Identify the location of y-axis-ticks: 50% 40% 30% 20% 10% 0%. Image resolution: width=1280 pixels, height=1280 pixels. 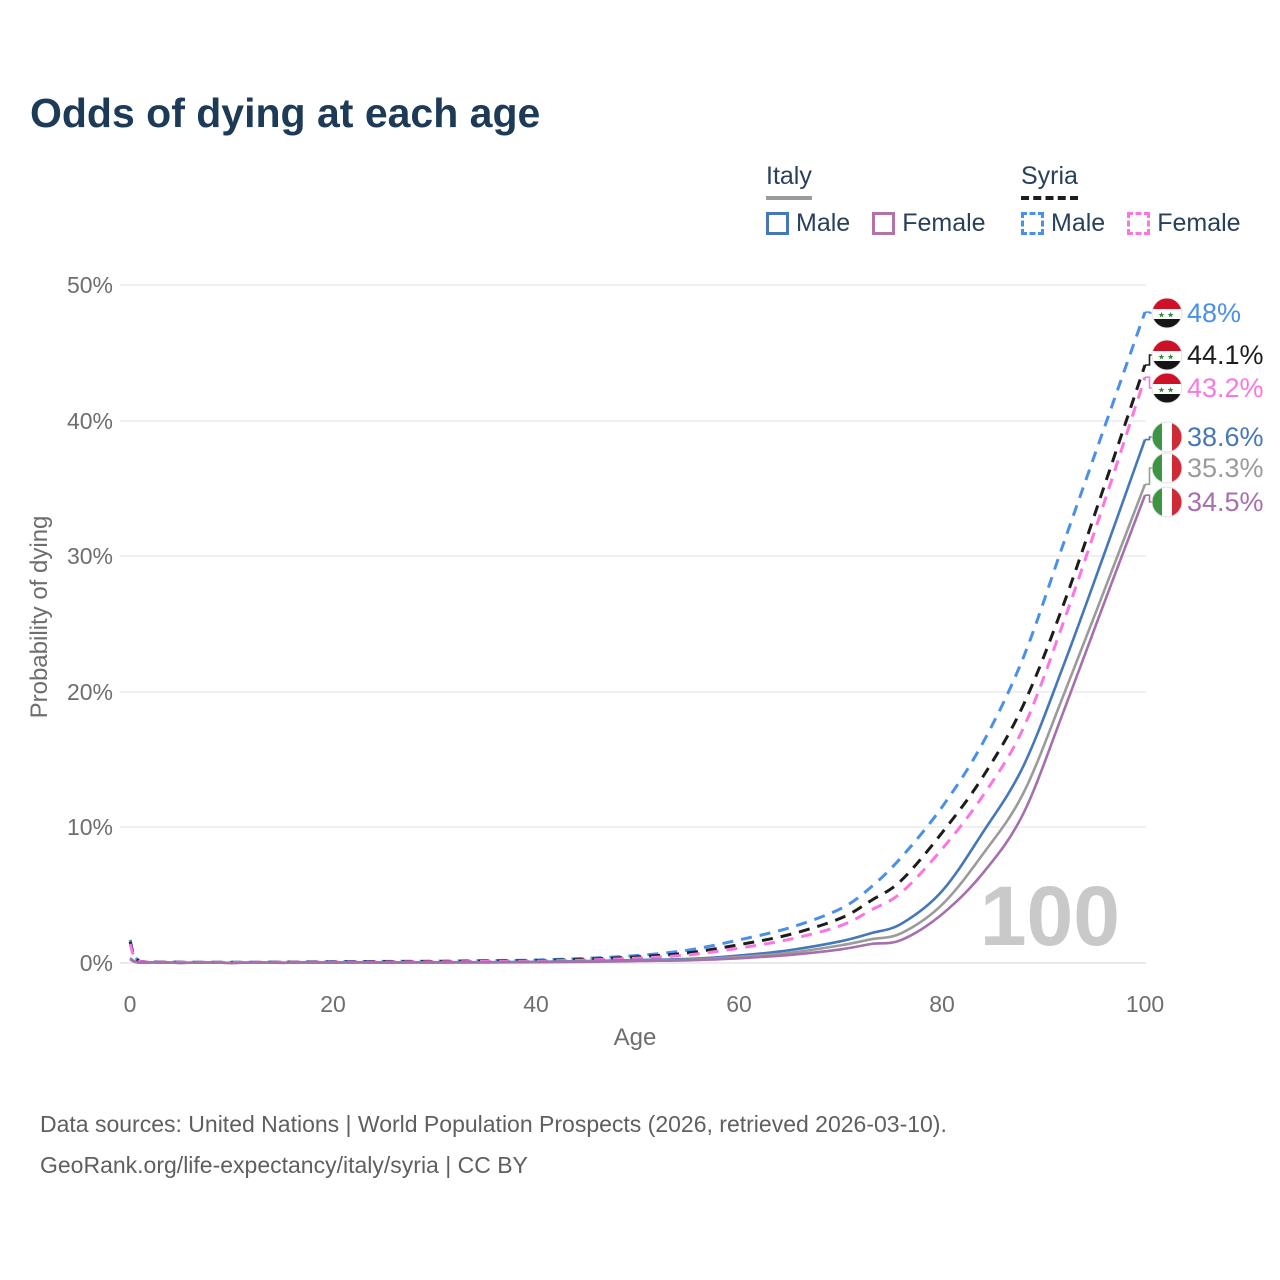
(90, 624).